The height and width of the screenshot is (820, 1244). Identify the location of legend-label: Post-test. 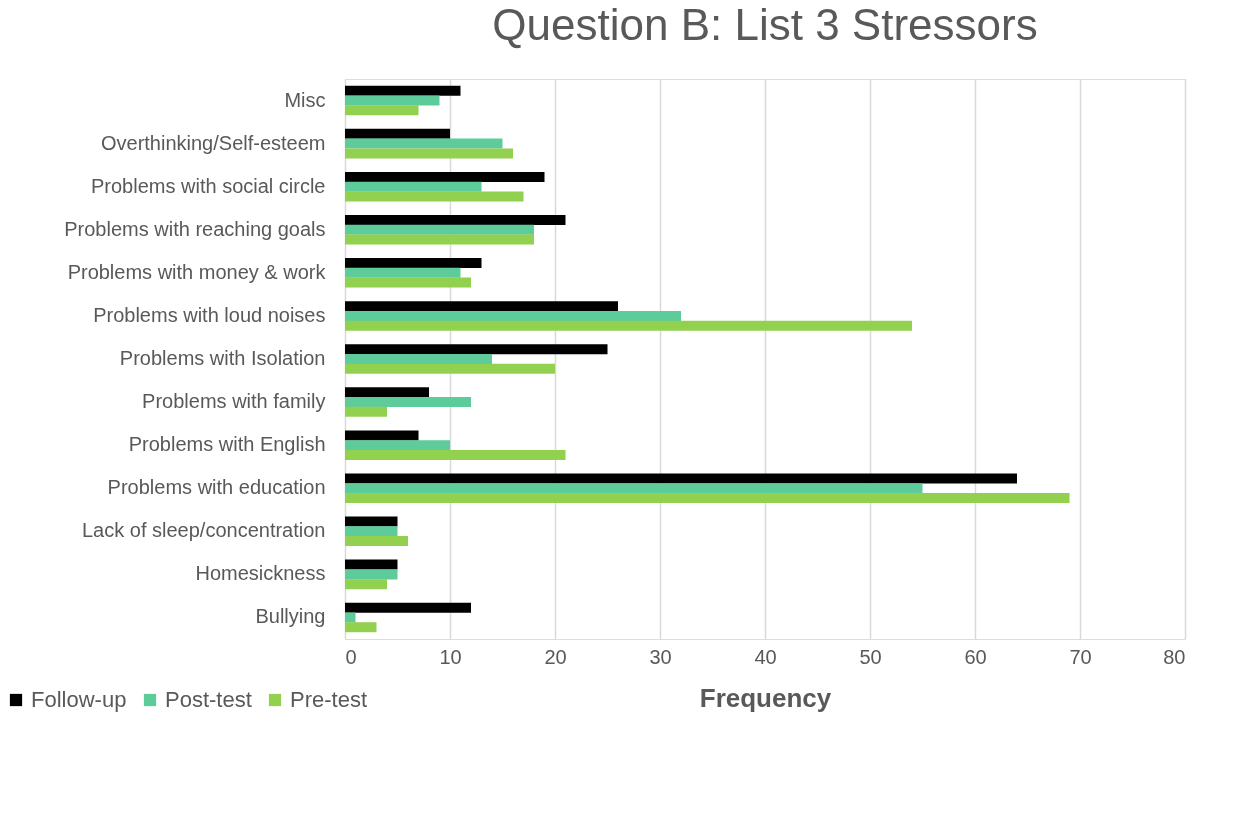
(208, 699).